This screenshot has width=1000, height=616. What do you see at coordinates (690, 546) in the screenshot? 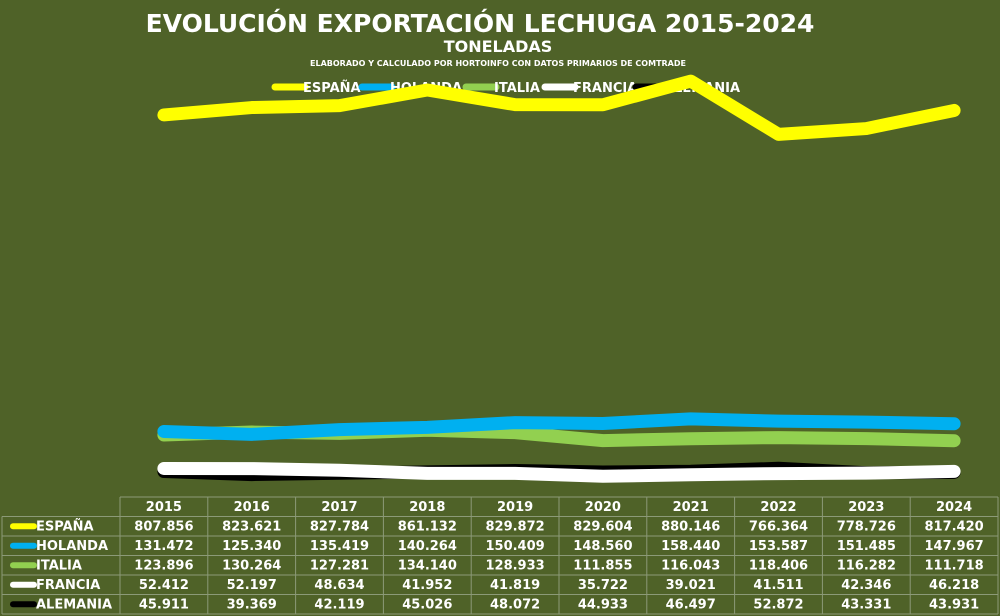
I see `table-cell: 158.440` at bounding box center [690, 546].